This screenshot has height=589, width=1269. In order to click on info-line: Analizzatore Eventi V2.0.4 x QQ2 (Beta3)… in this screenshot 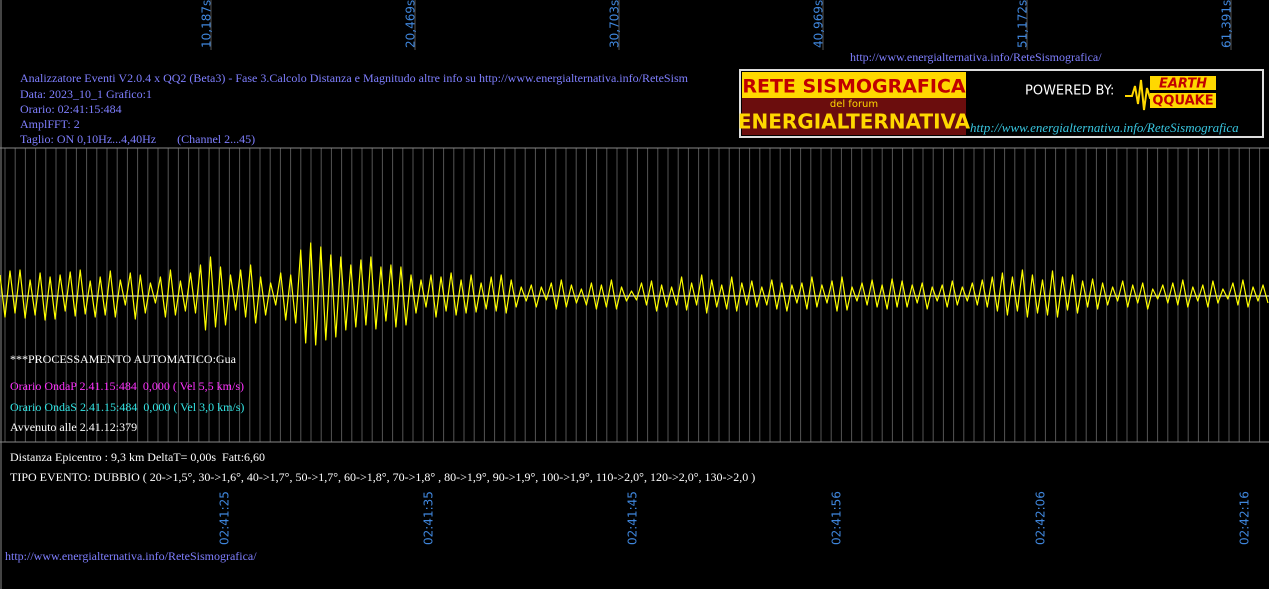, I will do `click(354, 78)`.